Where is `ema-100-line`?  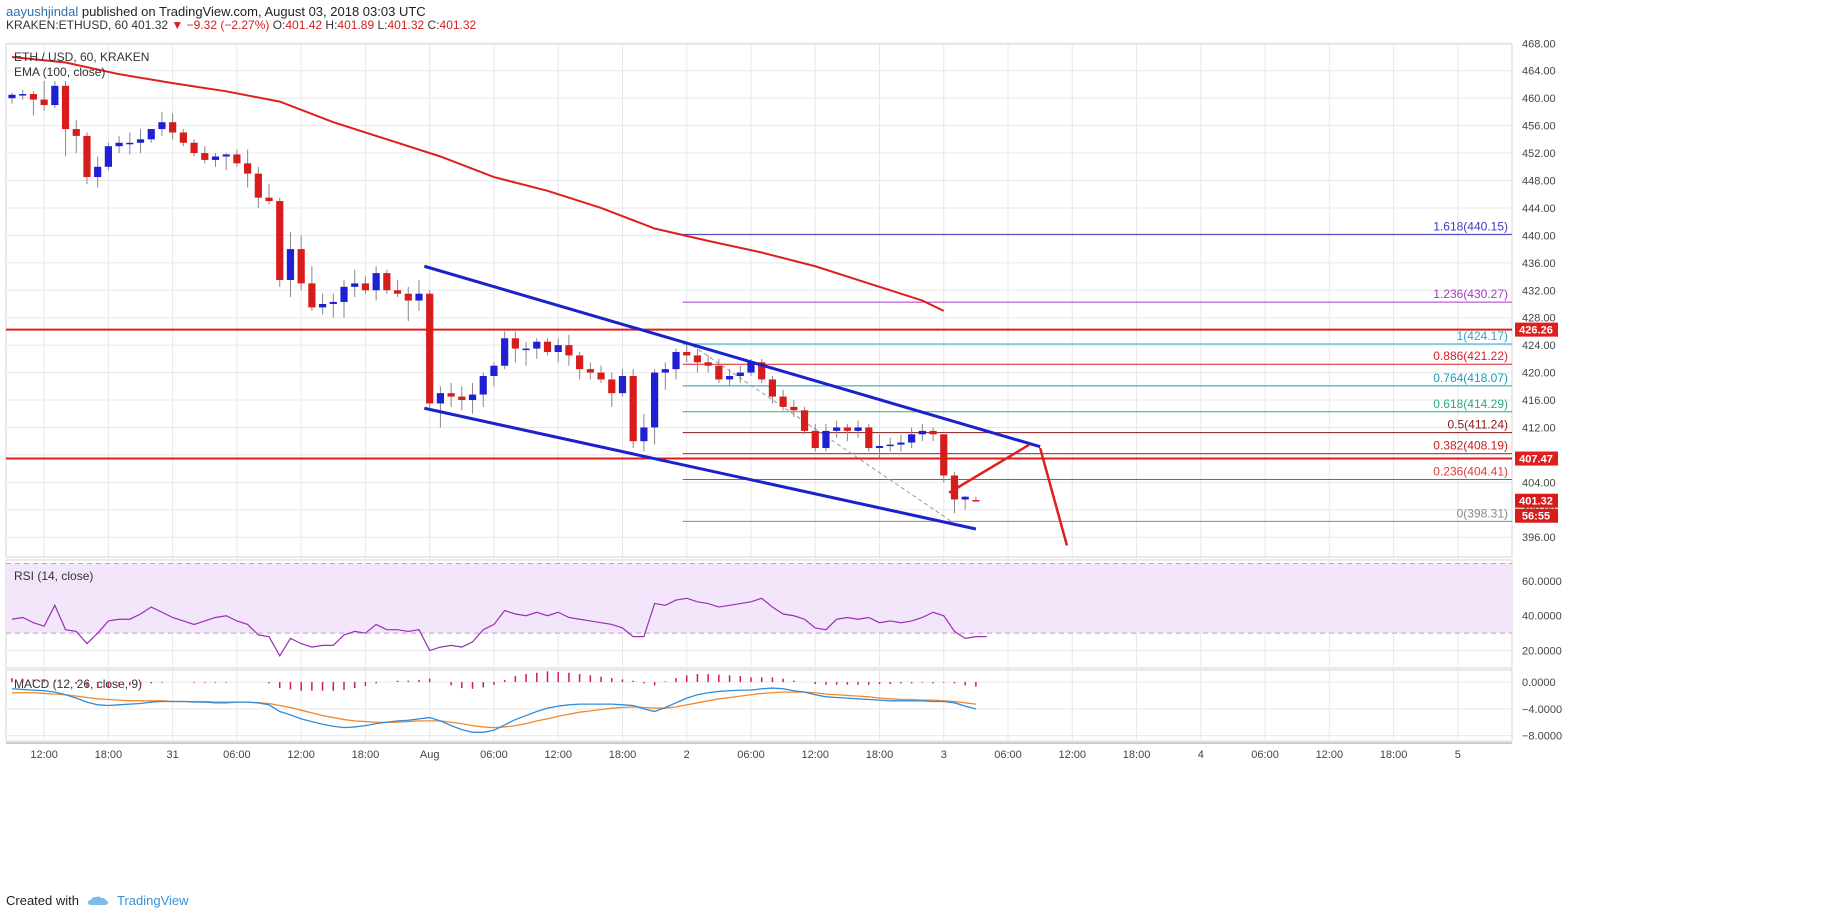 ema-100-line is located at coordinates (478, 184).